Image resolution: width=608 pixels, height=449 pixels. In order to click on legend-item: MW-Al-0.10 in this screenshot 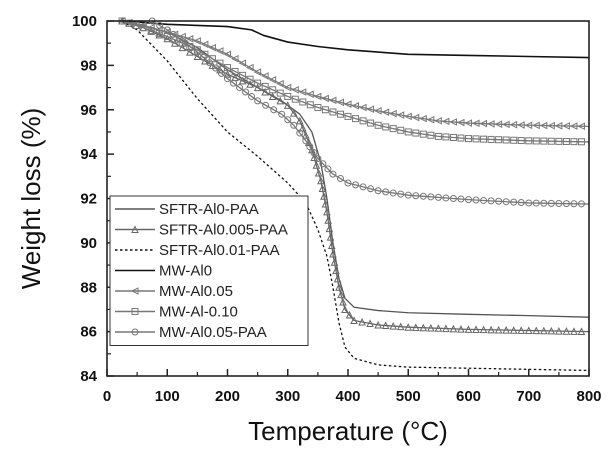, I will do `click(176, 312)`.